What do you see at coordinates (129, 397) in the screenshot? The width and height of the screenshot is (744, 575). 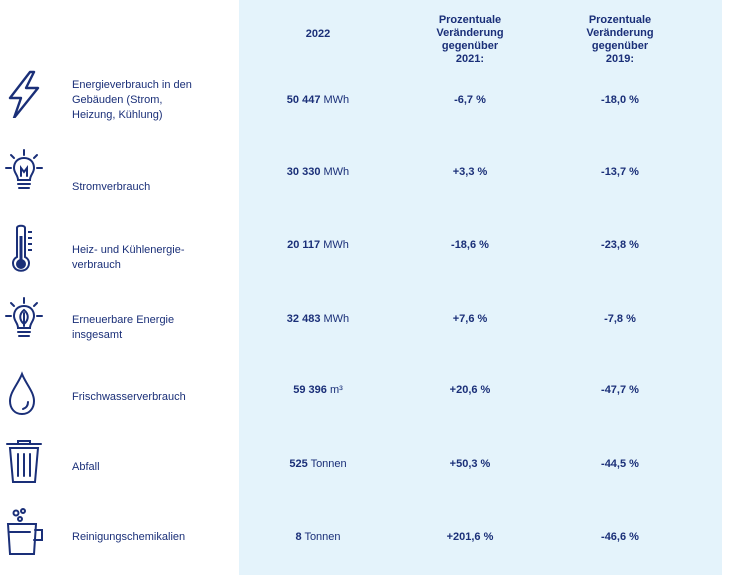 I see `row-label-water: Frischwasserverbrauch` at bounding box center [129, 397].